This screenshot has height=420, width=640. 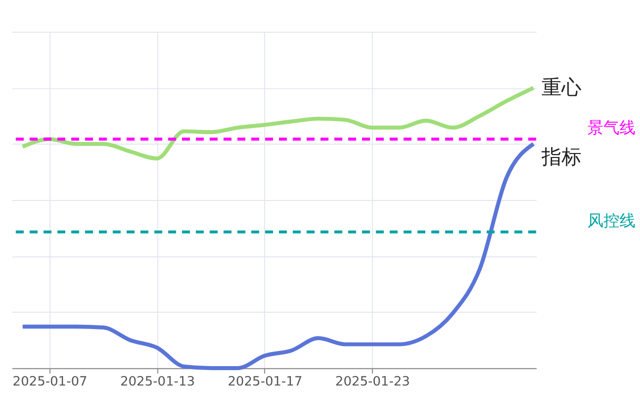 What do you see at coordinates (612, 128) in the screenshot?
I see `ref-line-label: 景气线` at bounding box center [612, 128].